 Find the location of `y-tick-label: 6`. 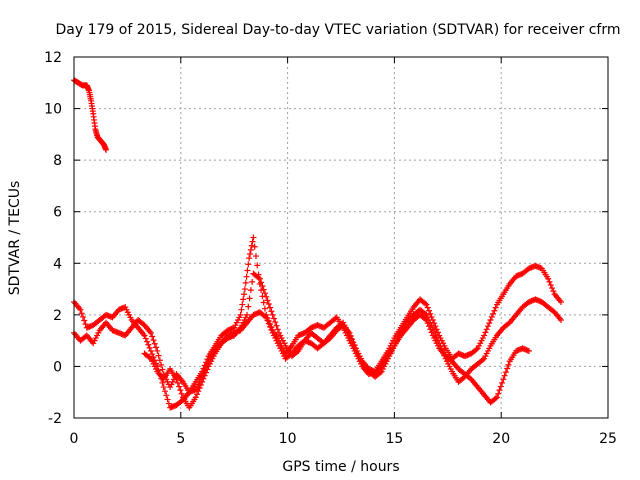

y-tick-label: 6 is located at coordinates (57, 213).